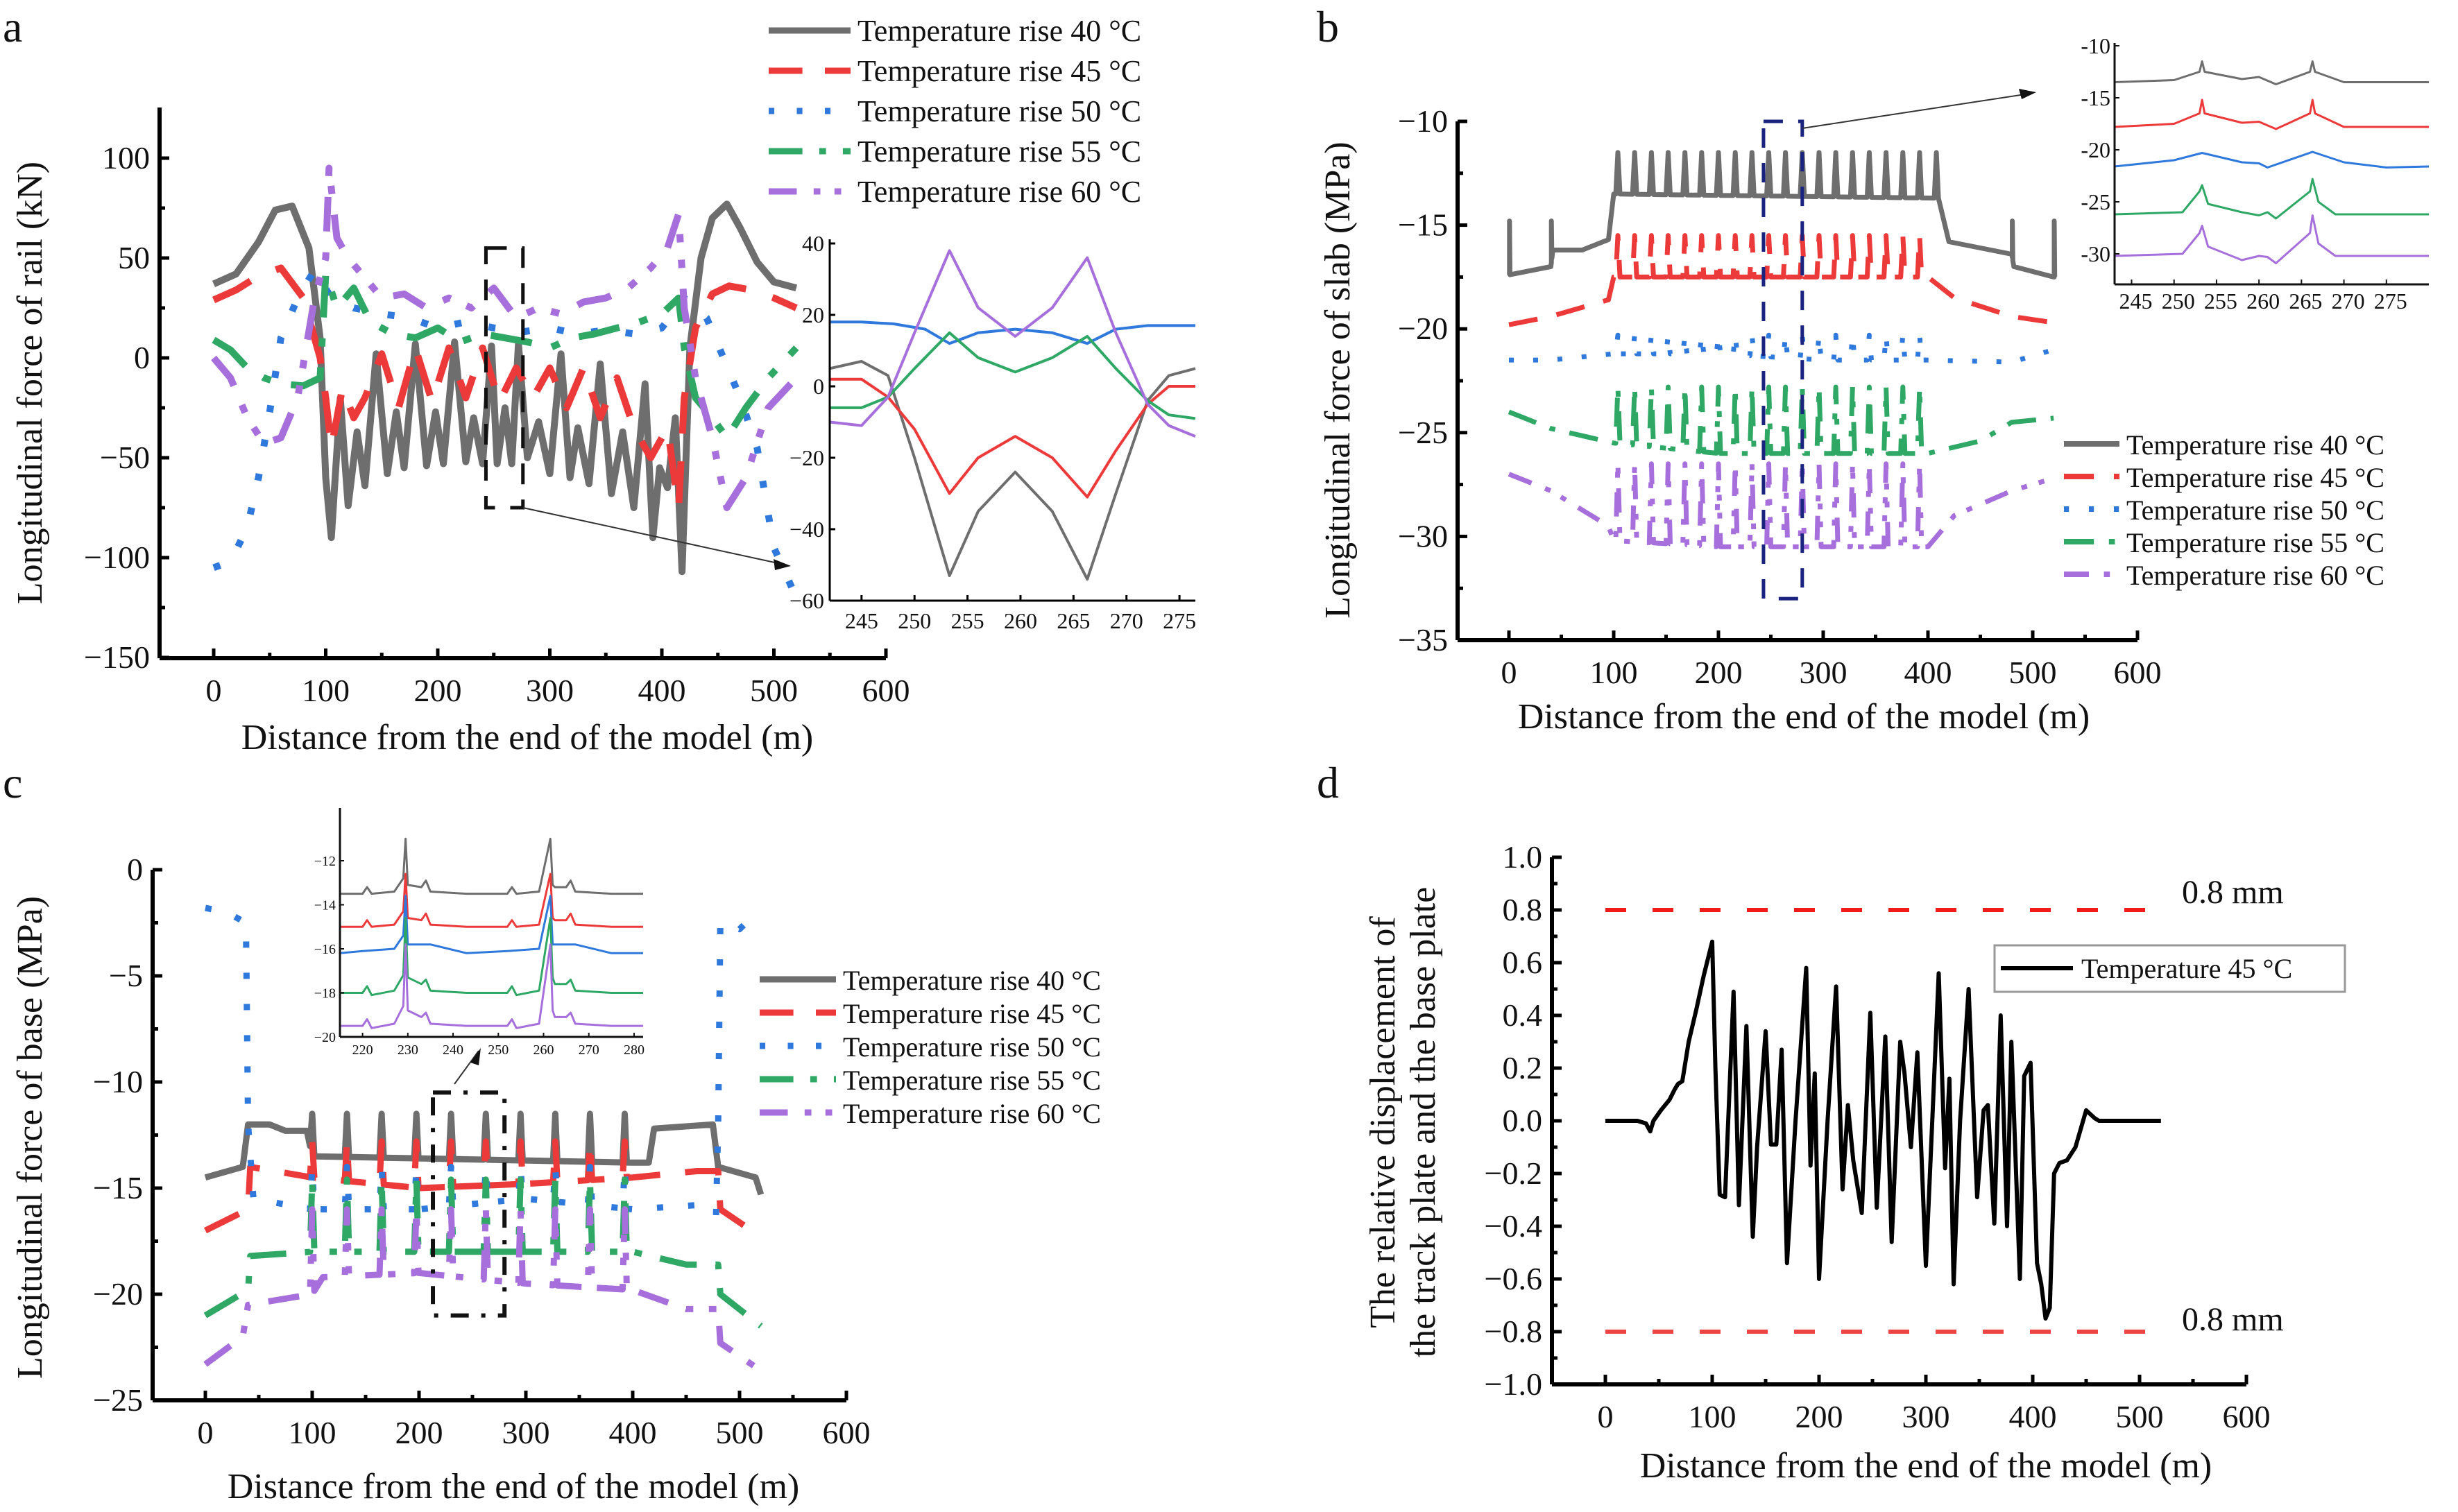  What do you see at coordinates (1945, 1106) in the screenshot?
I see `panel-d-series: 0.8 mm 0.8 mm` at bounding box center [1945, 1106].